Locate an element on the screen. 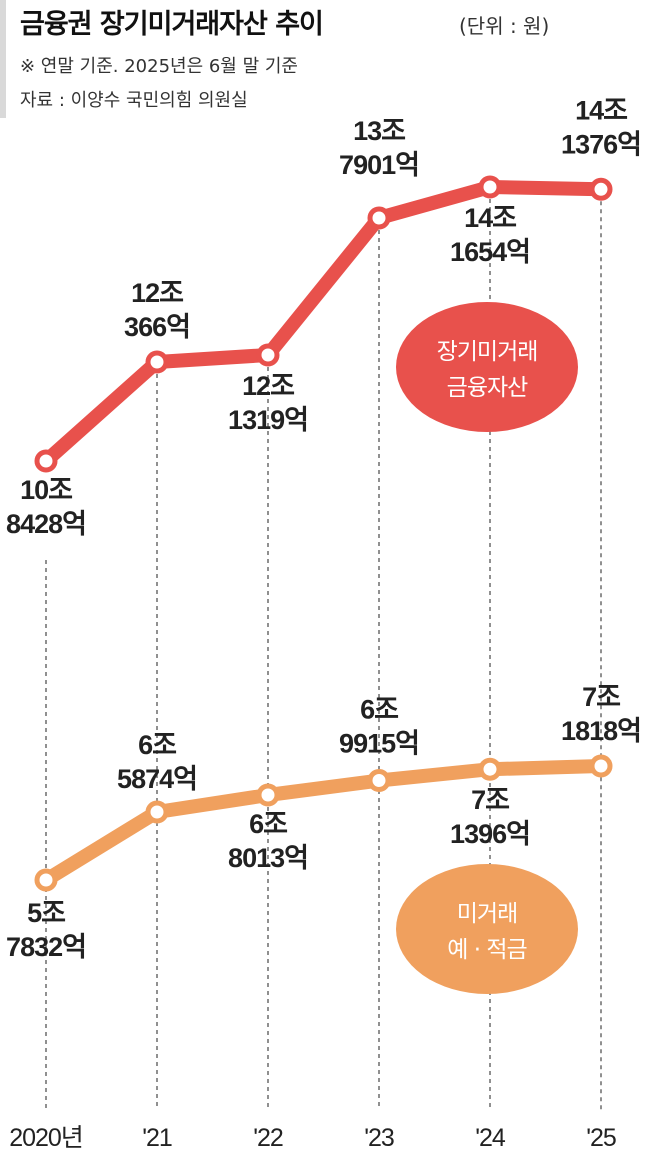  data-label: 5조 is located at coordinates (46, 913).